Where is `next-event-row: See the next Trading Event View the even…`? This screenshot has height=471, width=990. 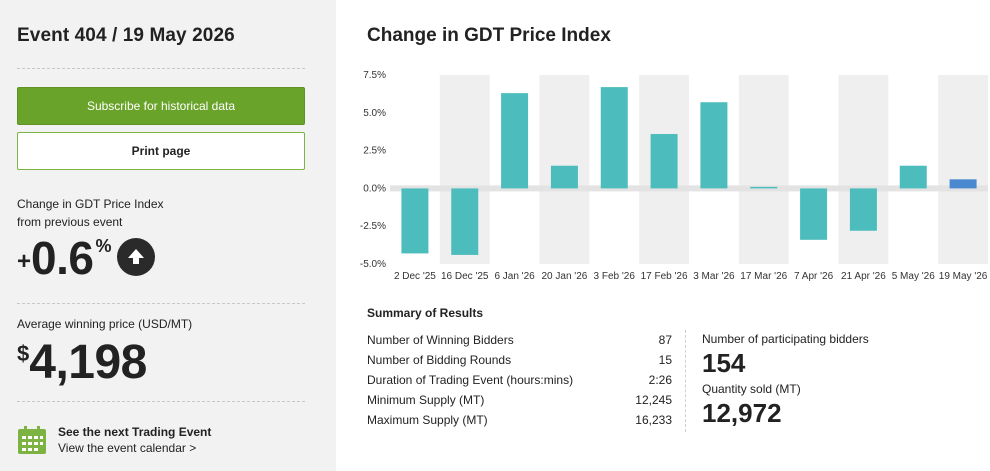
next-event-row: See the next Trading Event View the even… is located at coordinates (114, 440).